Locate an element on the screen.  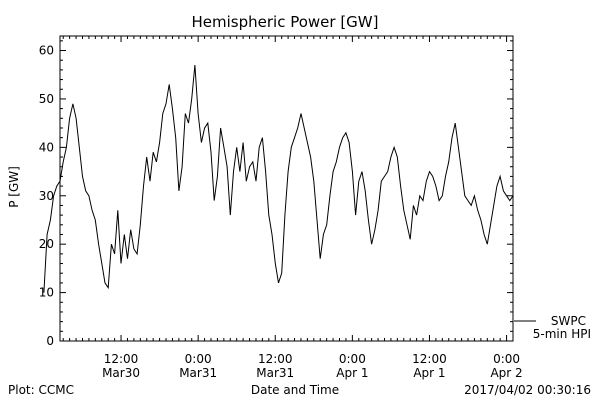
legend-entry-5min-hpi: 5-min HPI is located at coordinates (562, 334).